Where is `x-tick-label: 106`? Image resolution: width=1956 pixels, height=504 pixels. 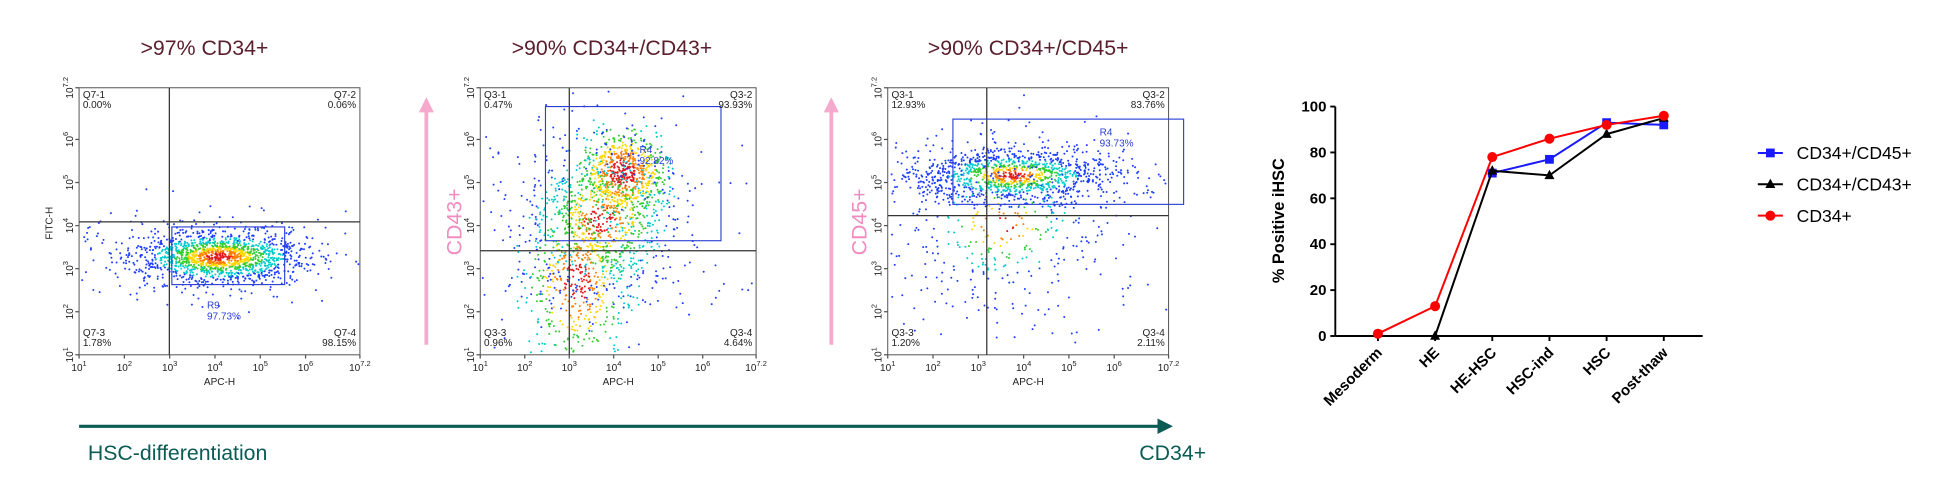 x-tick-label: 106 is located at coordinates (702, 366).